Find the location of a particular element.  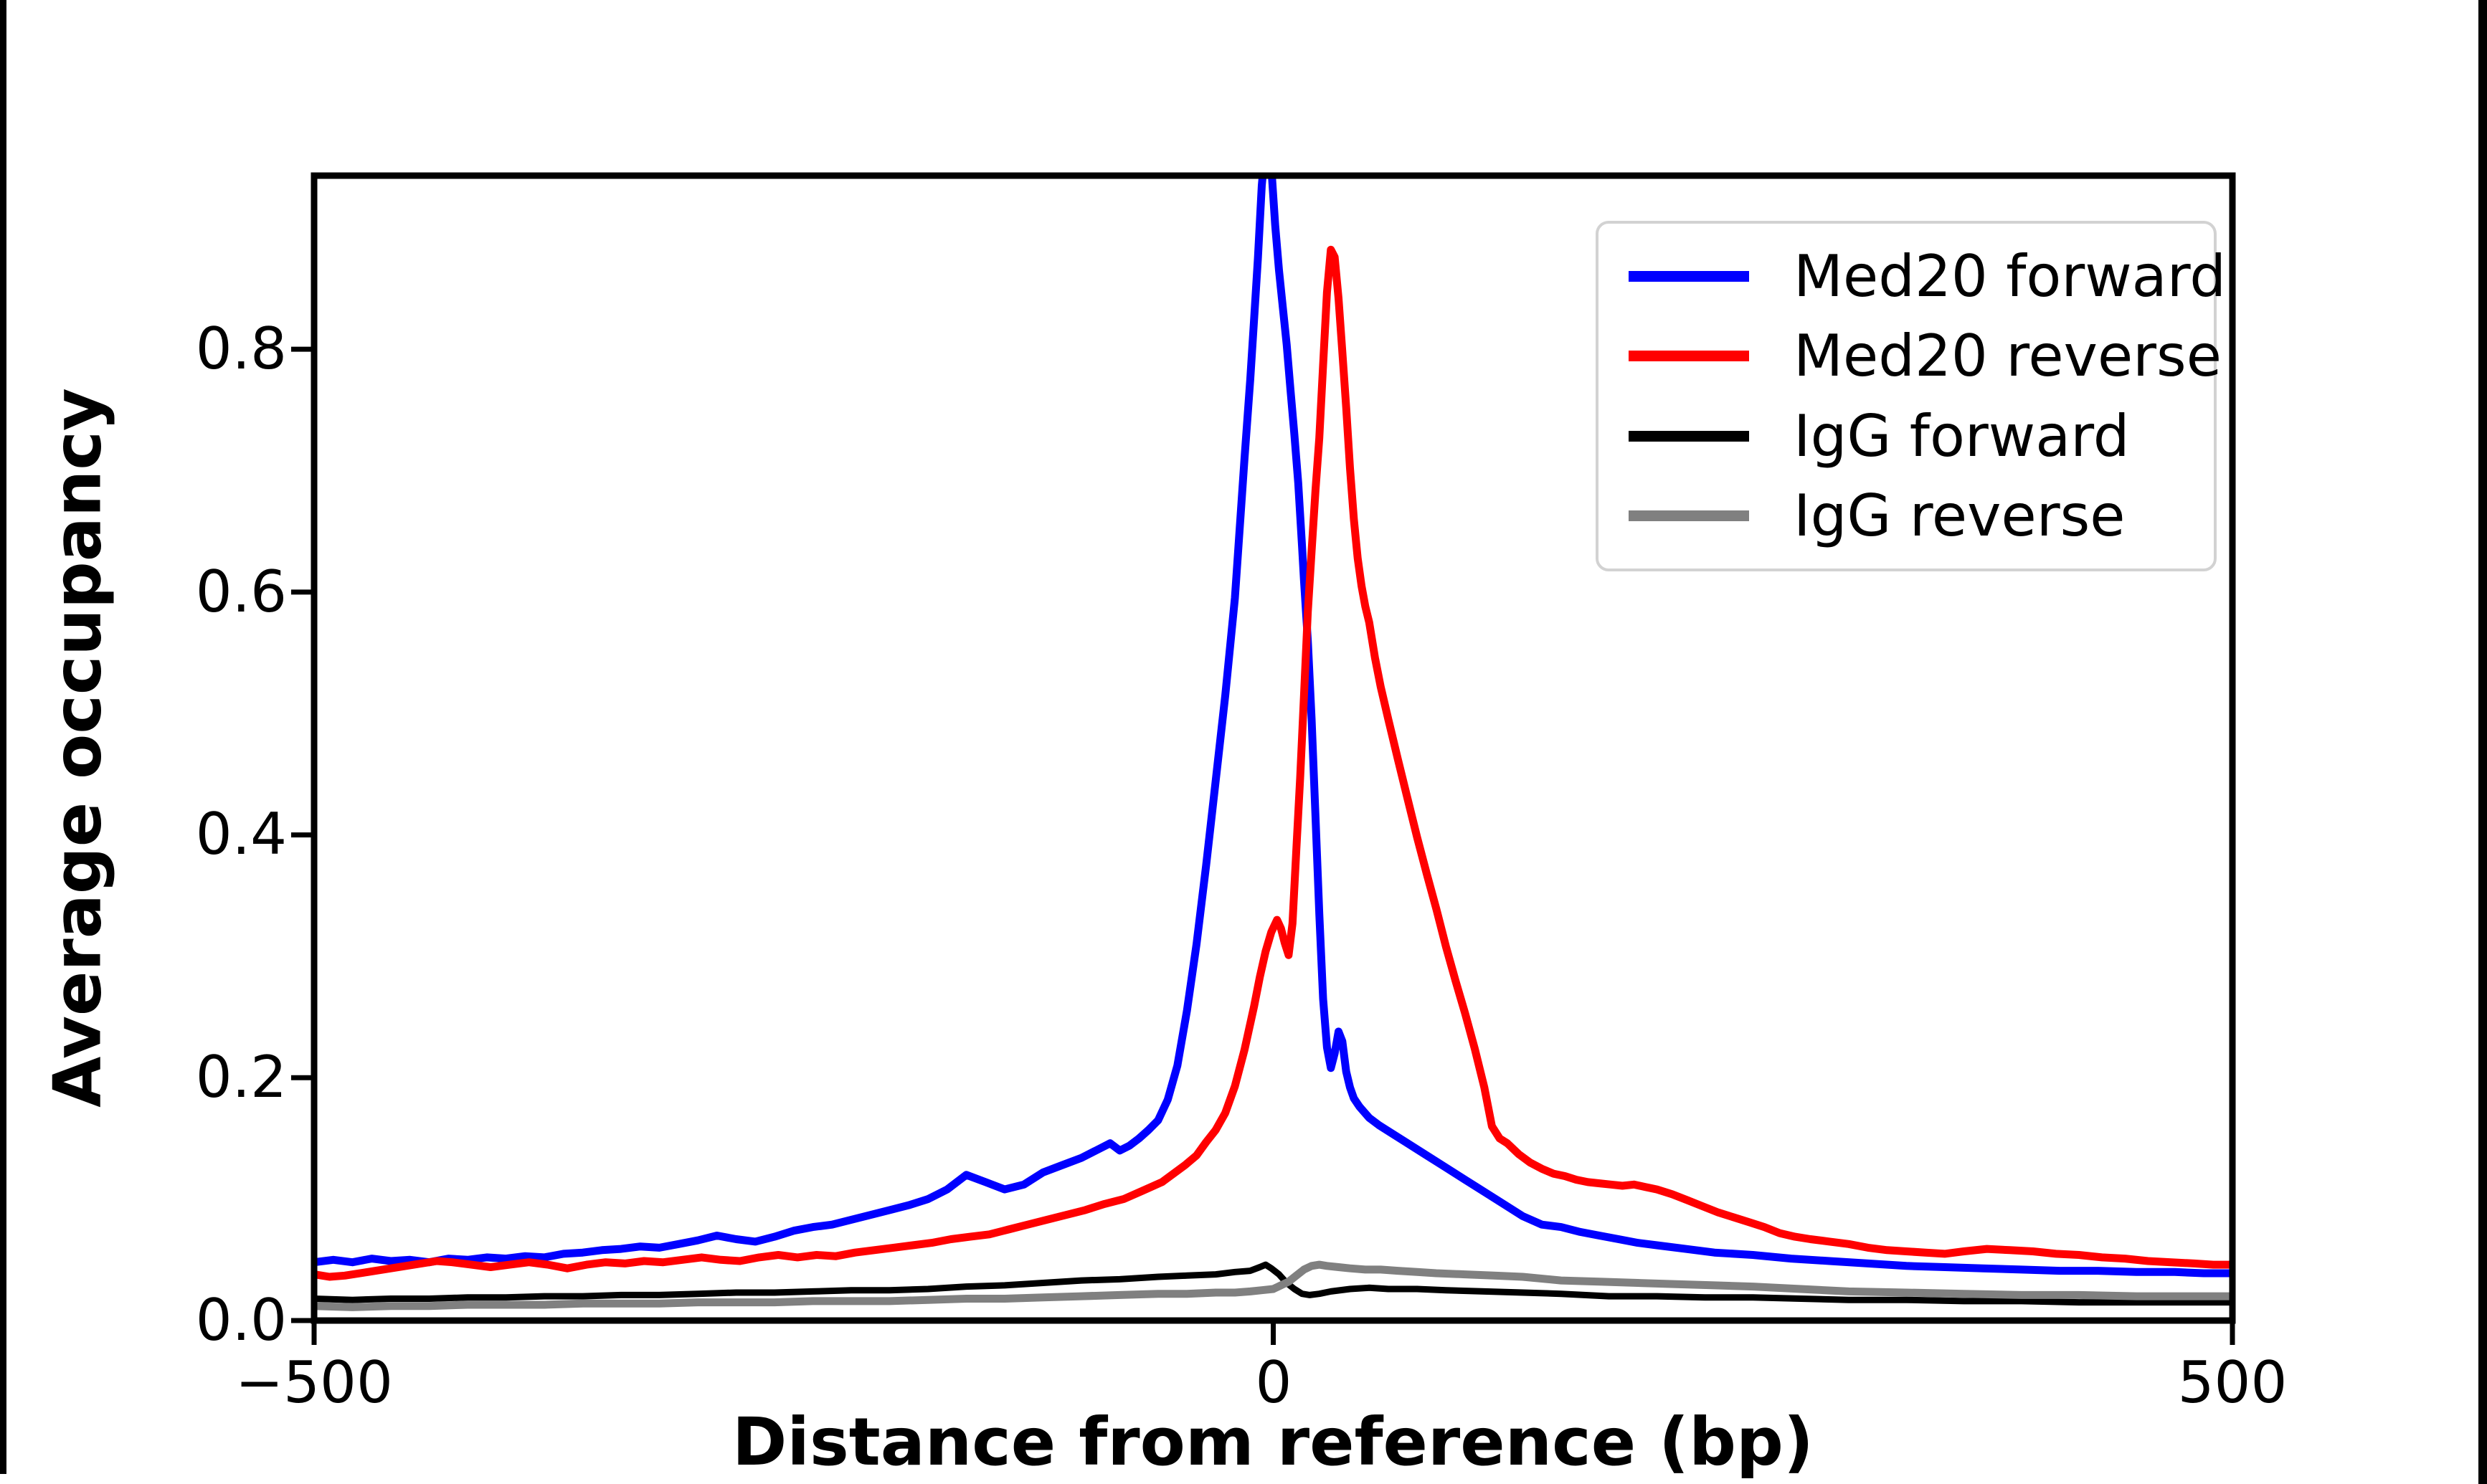

y-tick-label-0.4: 0.4 is located at coordinates (241, 834).